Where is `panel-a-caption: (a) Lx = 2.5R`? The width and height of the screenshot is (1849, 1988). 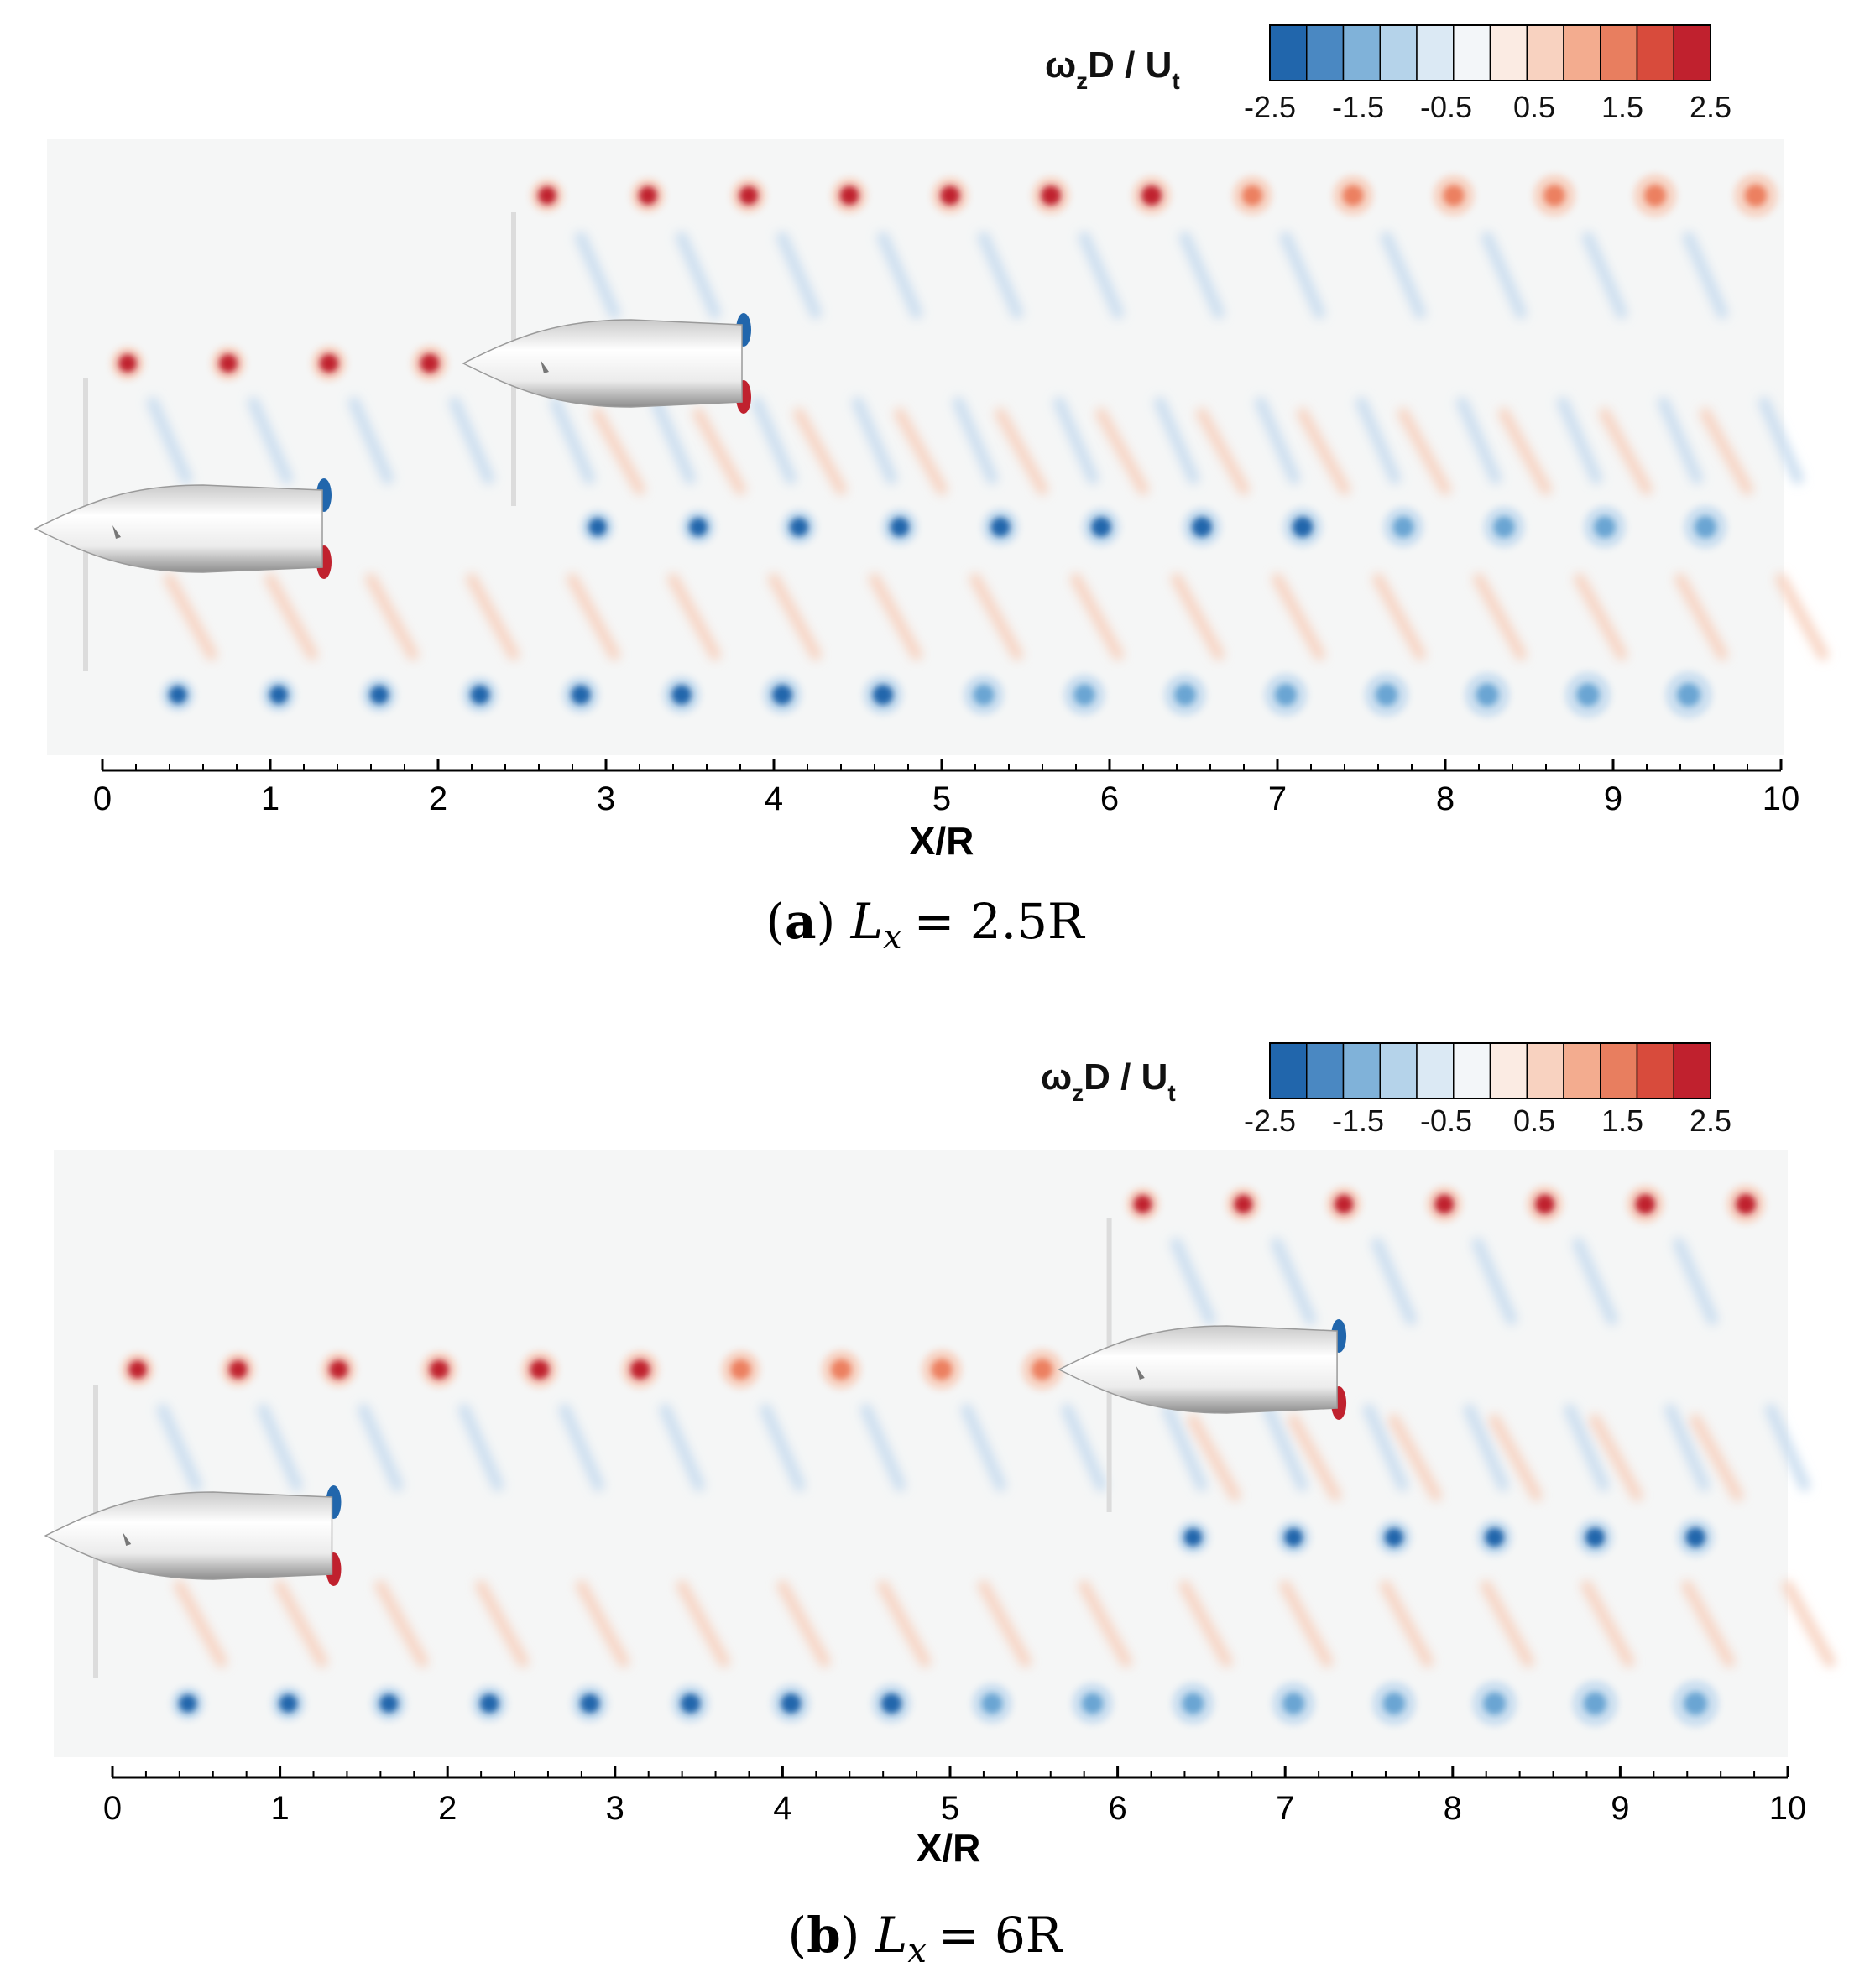 panel-a-caption: (a) Lx = 2.5R is located at coordinates (926, 925).